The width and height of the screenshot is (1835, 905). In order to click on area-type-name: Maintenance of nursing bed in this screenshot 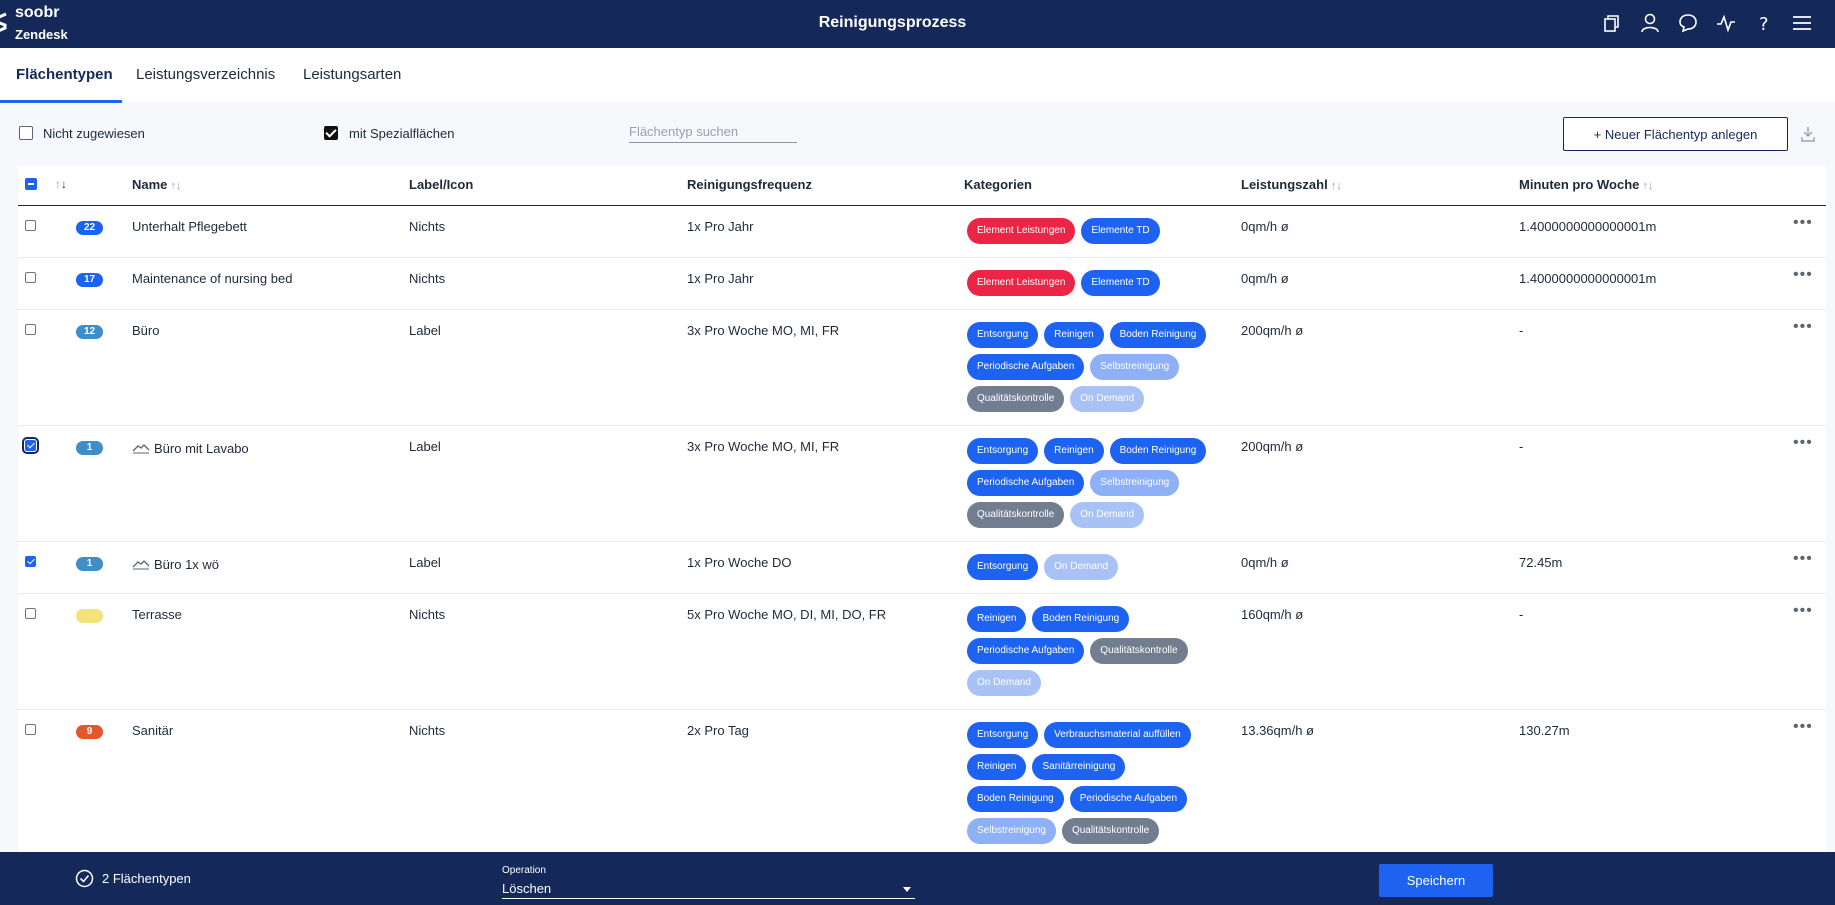, I will do `click(212, 278)`.